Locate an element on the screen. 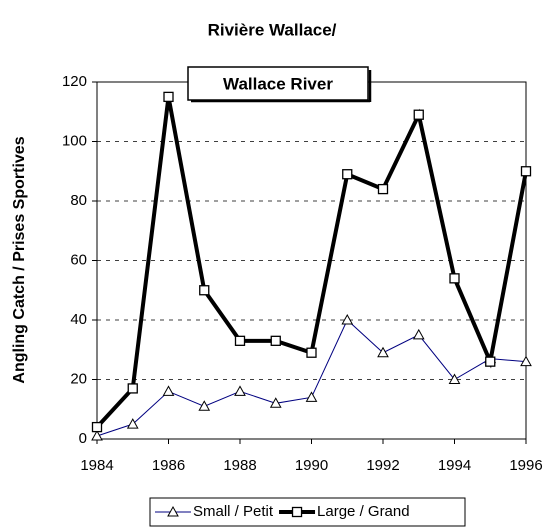 Image resolution: width=556 pixels, height=527 pixels. x-tick-label: 1984 is located at coordinates (96, 465).